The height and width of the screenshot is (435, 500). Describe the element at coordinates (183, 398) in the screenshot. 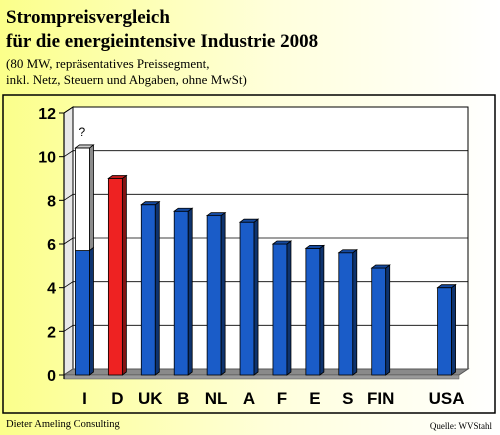

I see `x-tick-label: B` at that location.